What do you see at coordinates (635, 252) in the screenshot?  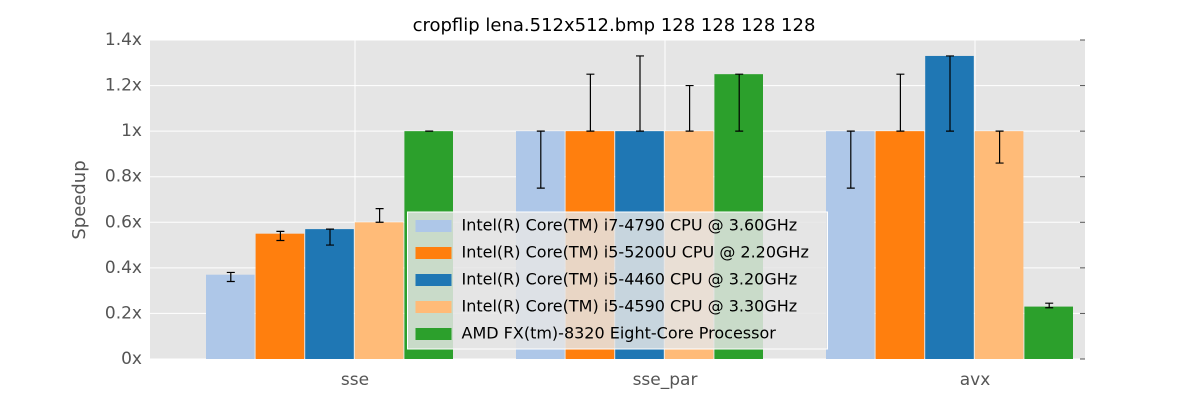 I see `legend-label: Intel(R) Core(TM) i5-5200U CPU @ 2.20GHz` at bounding box center [635, 252].